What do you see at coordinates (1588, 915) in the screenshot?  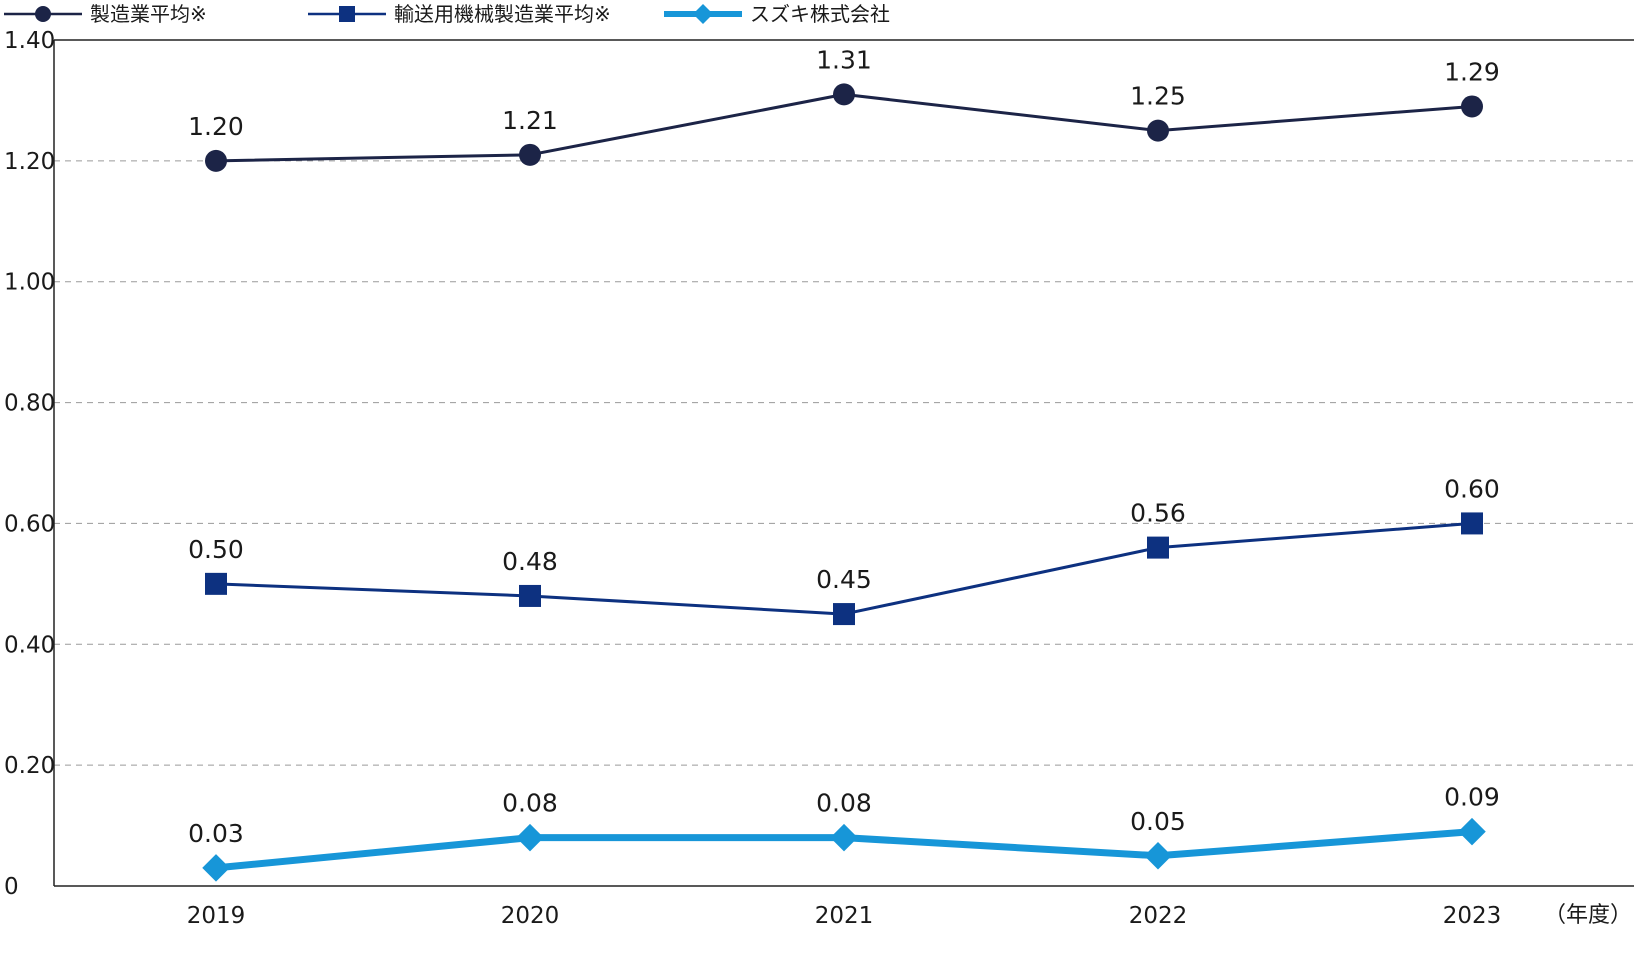 I see `x-axis-unit-label: （年度）` at bounding box center [1588, 915].